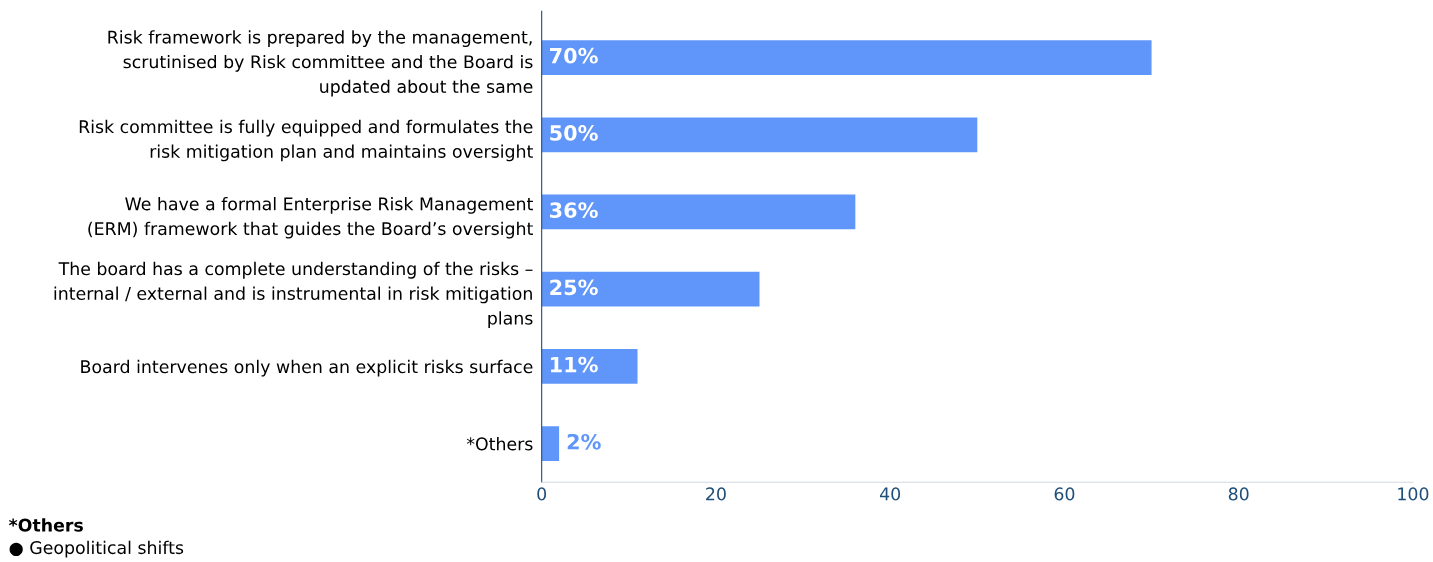  What do you see at coordinates (310, 217) in the screenshot?
I see `y-tick-label: We have a formal Enterprise Risk Management (ERM) framework that guides the Board’s oversight` at bounding box center [310, 217].